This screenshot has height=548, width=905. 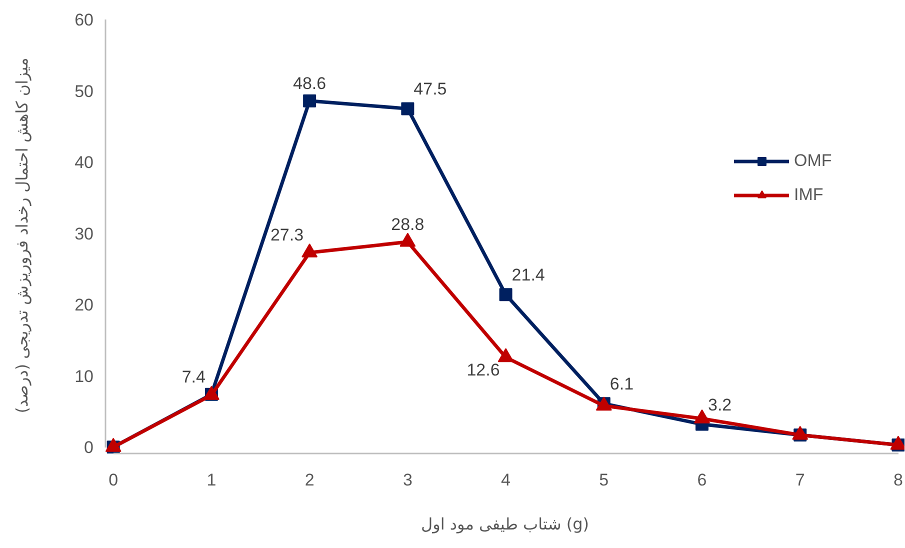 I want to click on data-label: 6.1, so click(x=622, y=384).